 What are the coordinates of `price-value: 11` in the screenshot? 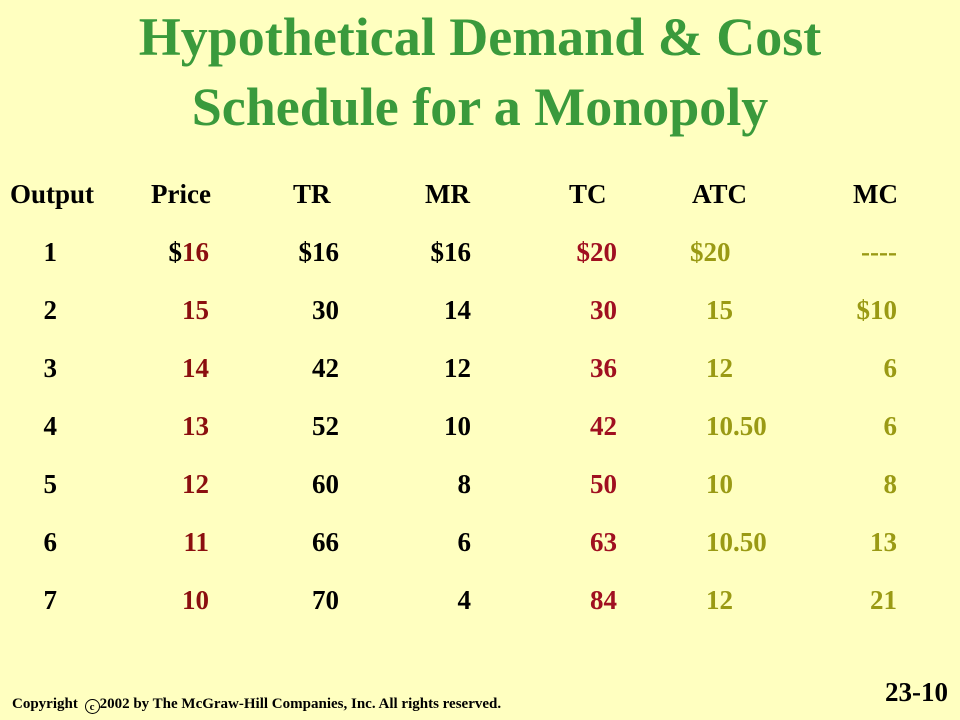 It's located at (196, 542).